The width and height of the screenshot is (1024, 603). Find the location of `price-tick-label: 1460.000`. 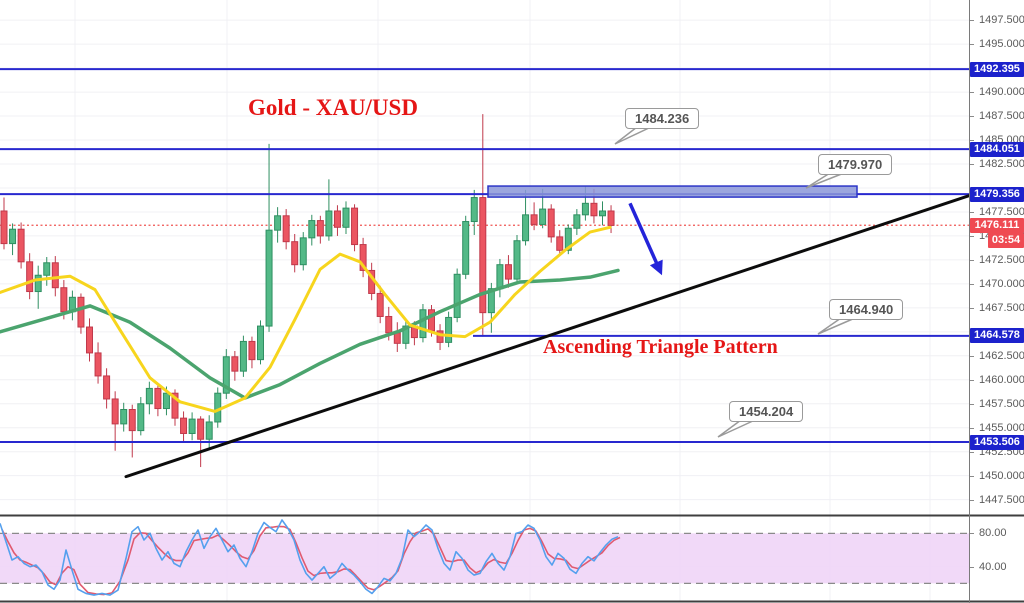

price-tick-label: 1460.000 is located at coordinates (997, 380).